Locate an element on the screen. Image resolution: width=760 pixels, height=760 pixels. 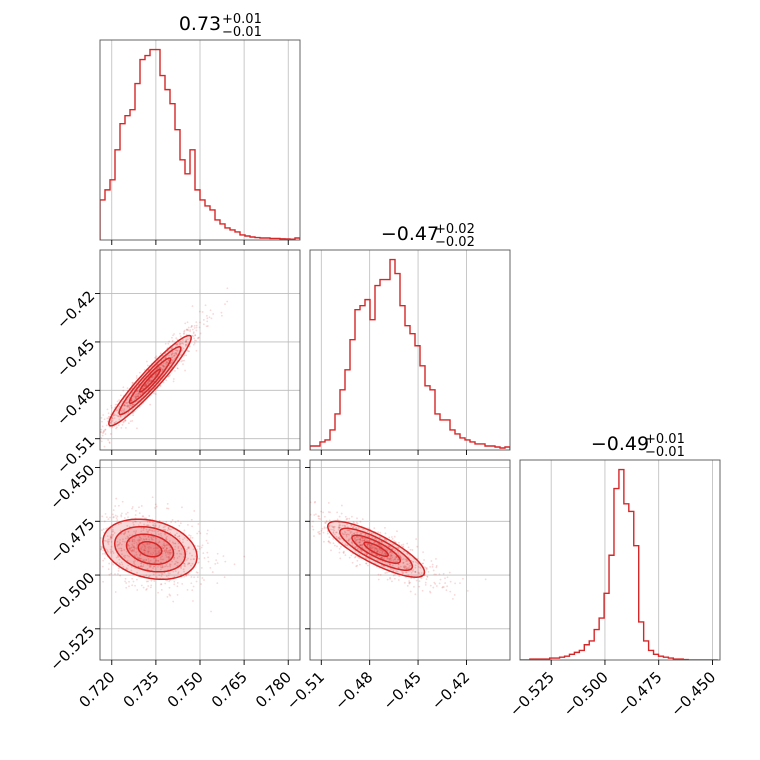
title-param-1-plus: +0.02 is located at coordinates (455, 229).